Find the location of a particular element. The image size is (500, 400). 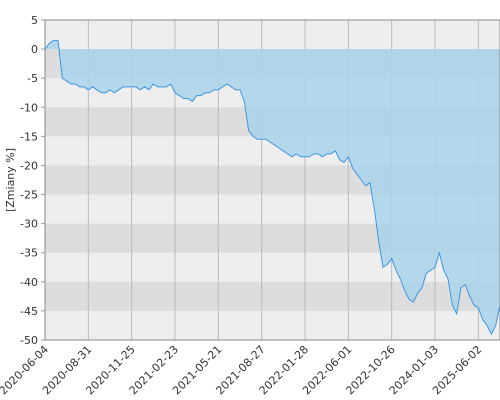

y-tick-label: -15 is located at coordinates (29, 136).